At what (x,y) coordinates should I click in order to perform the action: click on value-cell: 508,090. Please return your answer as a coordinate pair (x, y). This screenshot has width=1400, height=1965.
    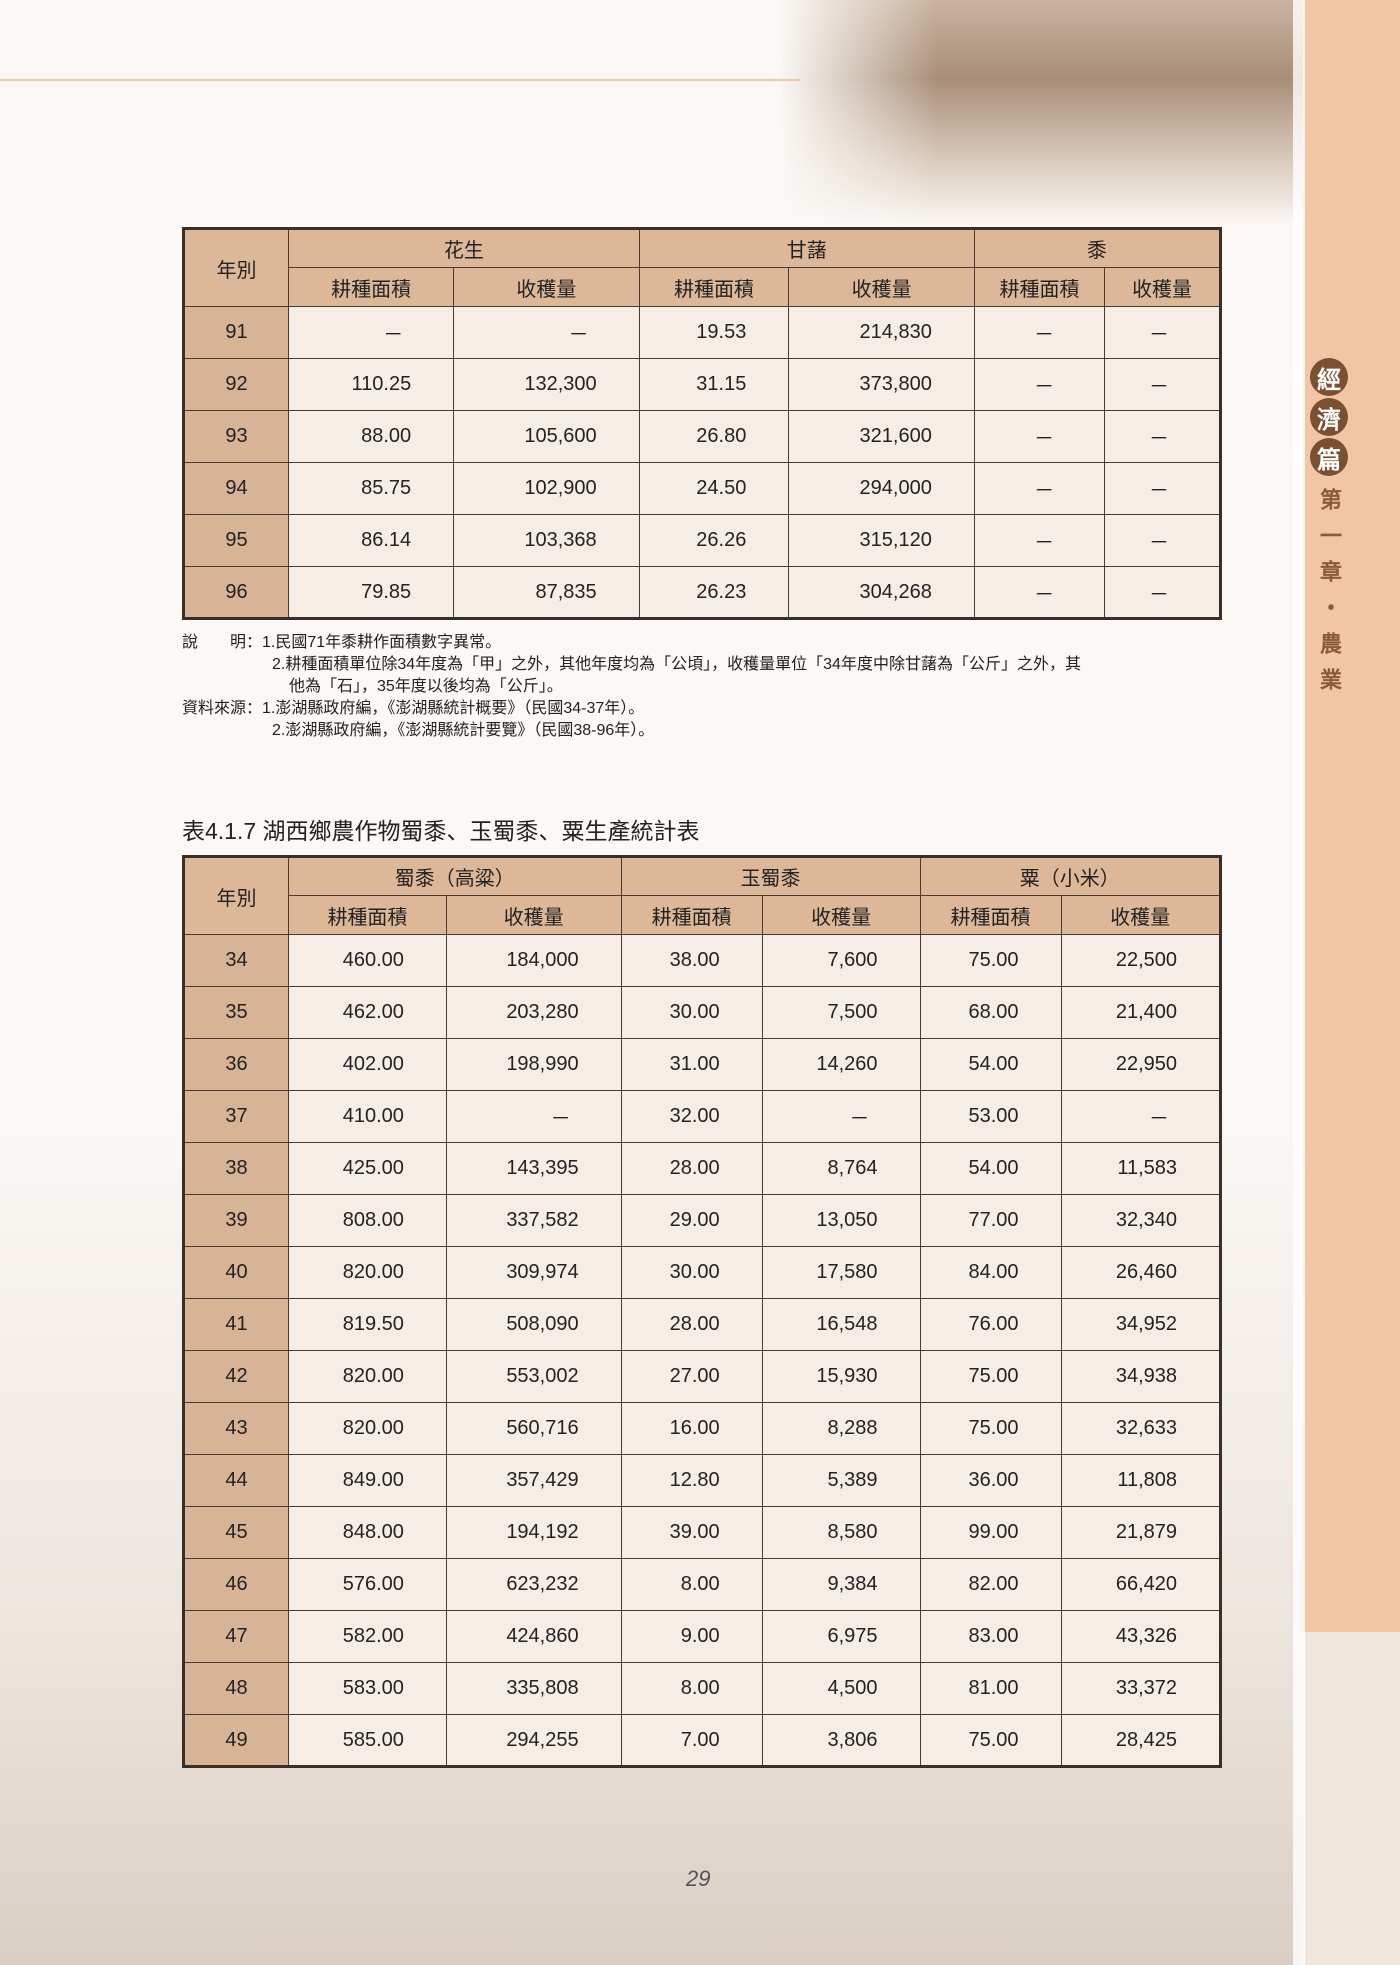
    Looking at the image, I should click on (533, 1324).